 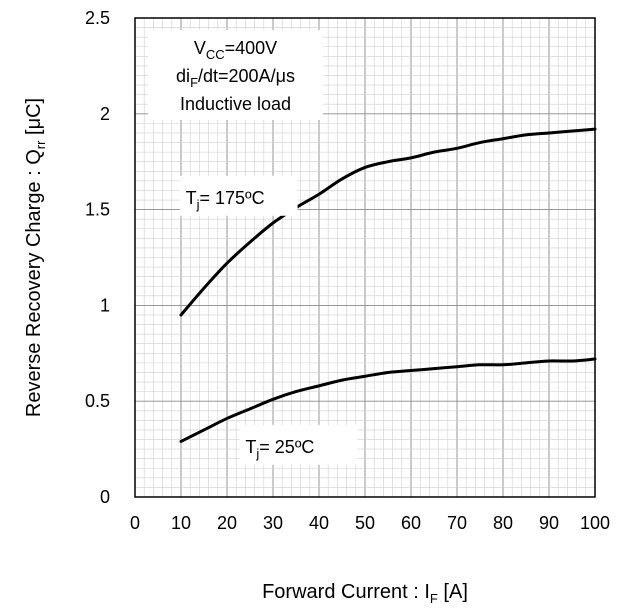 I want to click on x-tick-label: 0, so click(x=135, y=523).